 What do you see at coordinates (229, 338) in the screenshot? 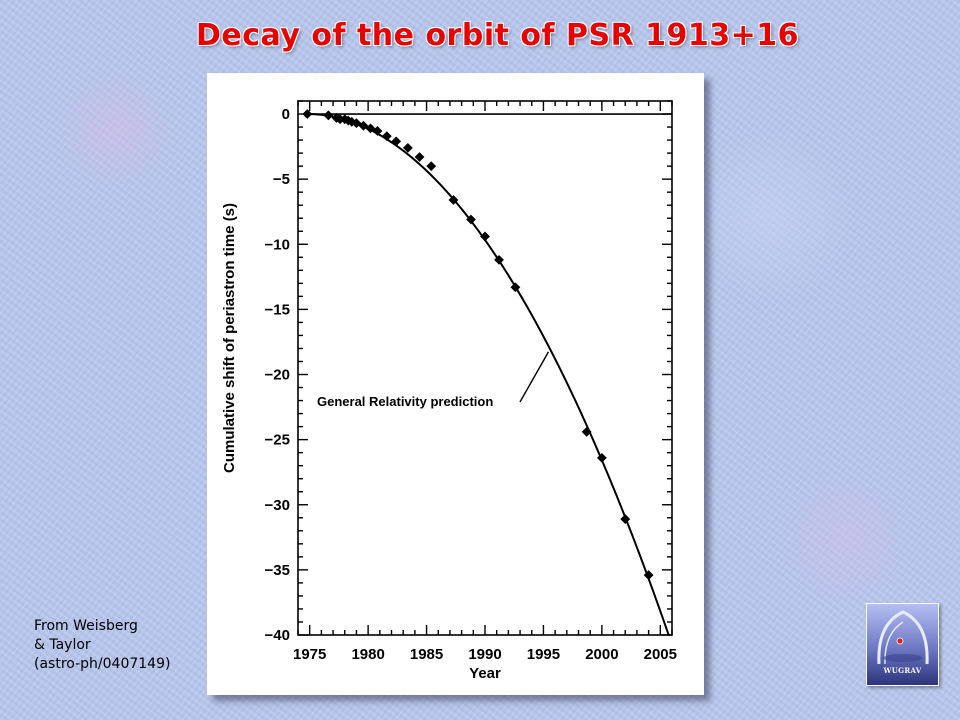
I see `y-axis-label: Cumulative shift of periastron time (s)` at bounding box center [229, 338].